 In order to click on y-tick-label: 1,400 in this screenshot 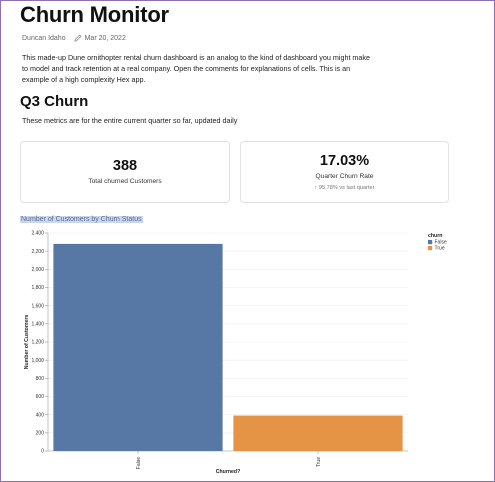, I will do `click(37, 325)`.